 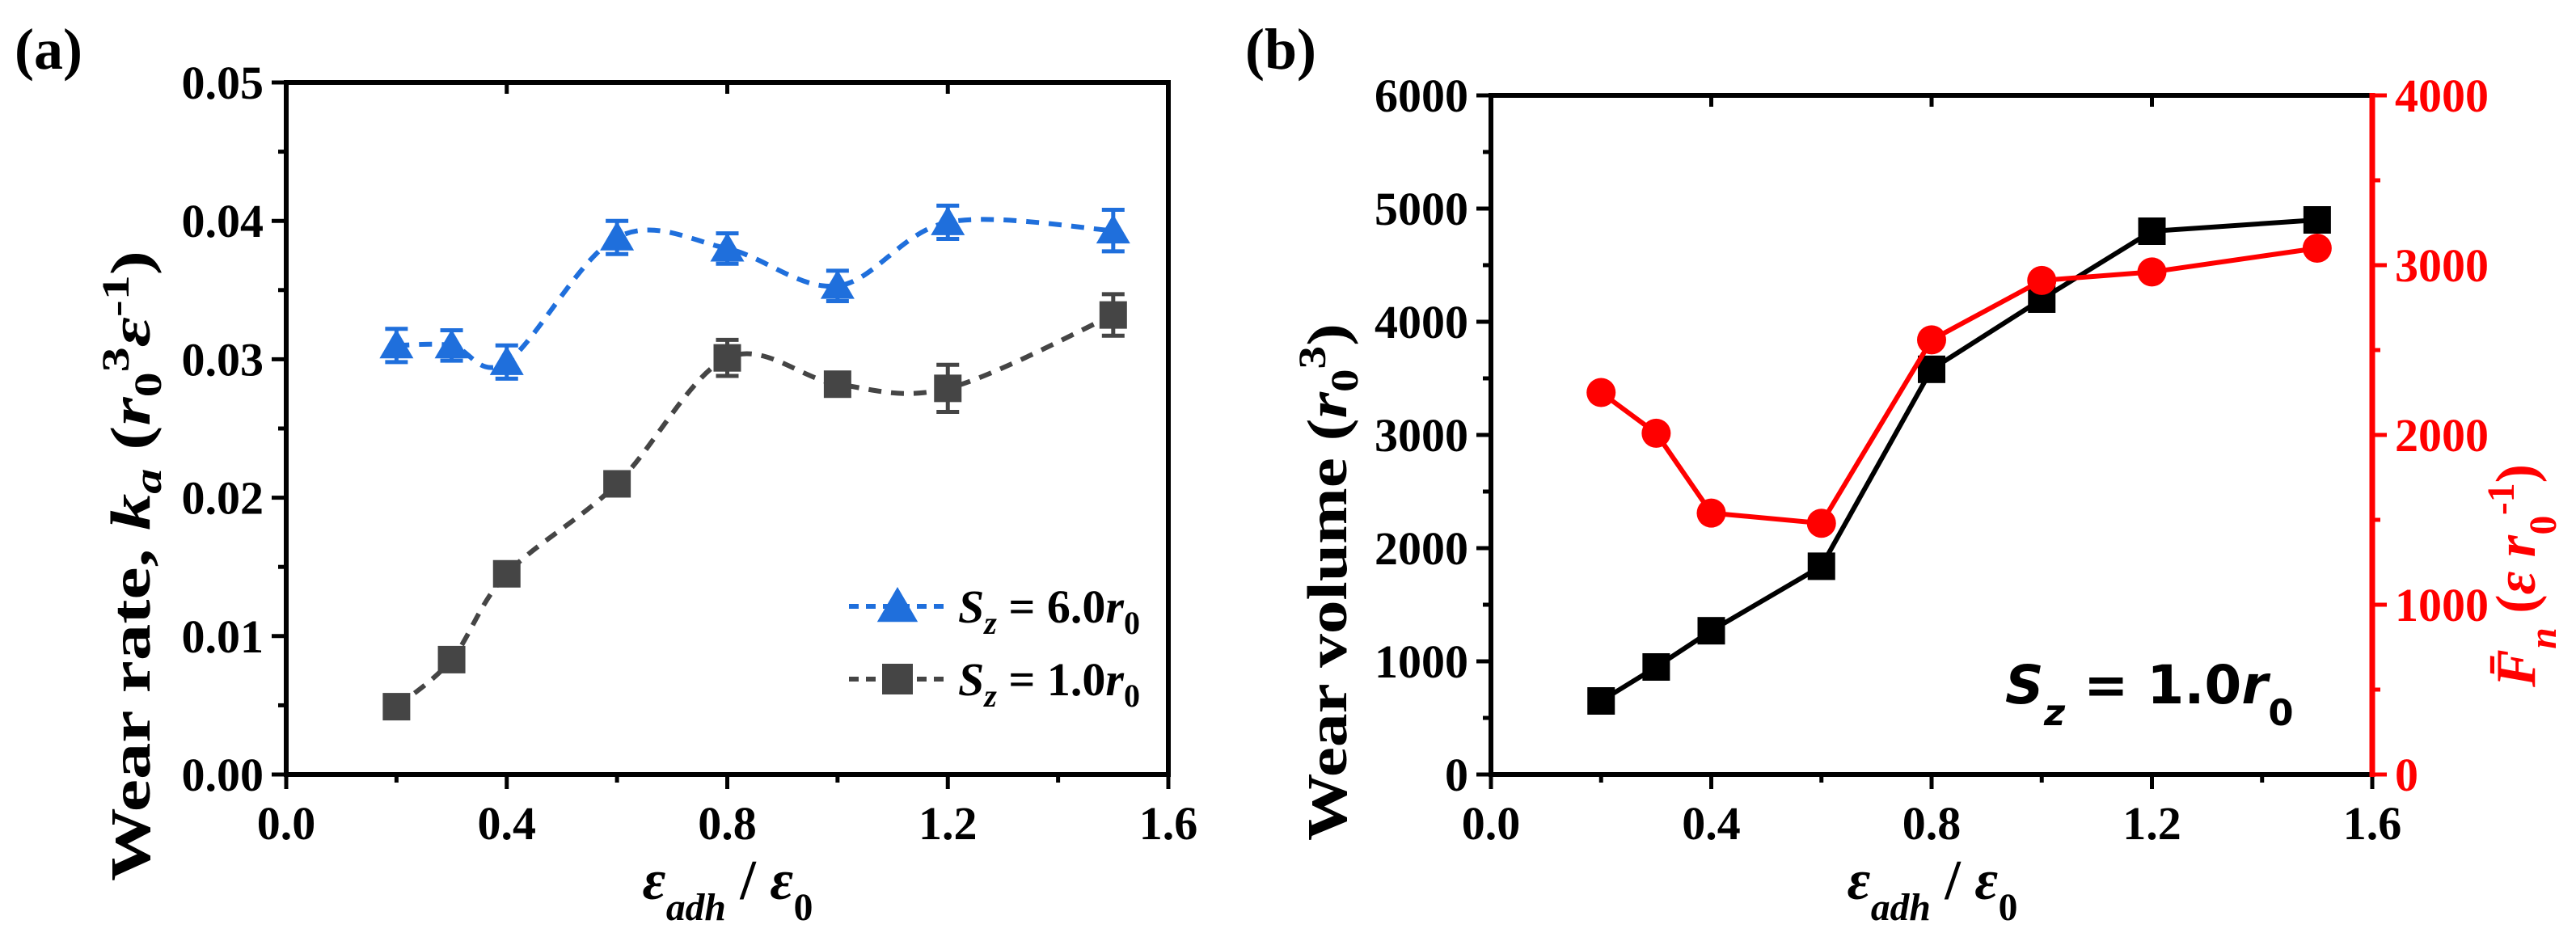 What do you see at coordinates (2442, 605) in the screenshot?
I see `panel-b-right-y-tick-label: 1000` at bounding box center [2442, 605].